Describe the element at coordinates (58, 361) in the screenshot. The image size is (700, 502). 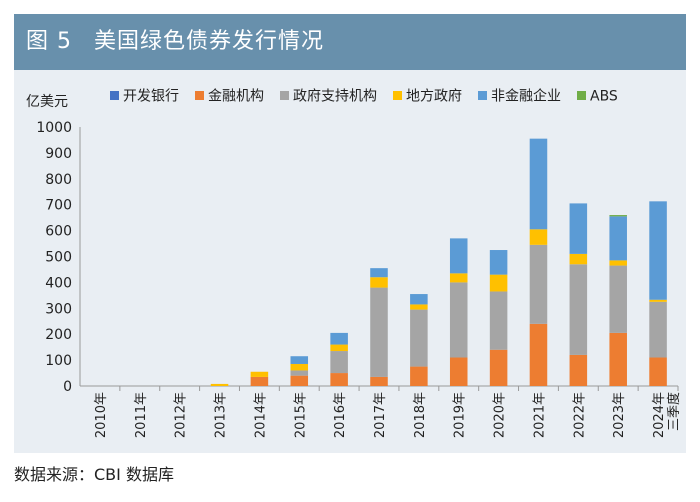
I see `y-tick-label: 100` at that location.